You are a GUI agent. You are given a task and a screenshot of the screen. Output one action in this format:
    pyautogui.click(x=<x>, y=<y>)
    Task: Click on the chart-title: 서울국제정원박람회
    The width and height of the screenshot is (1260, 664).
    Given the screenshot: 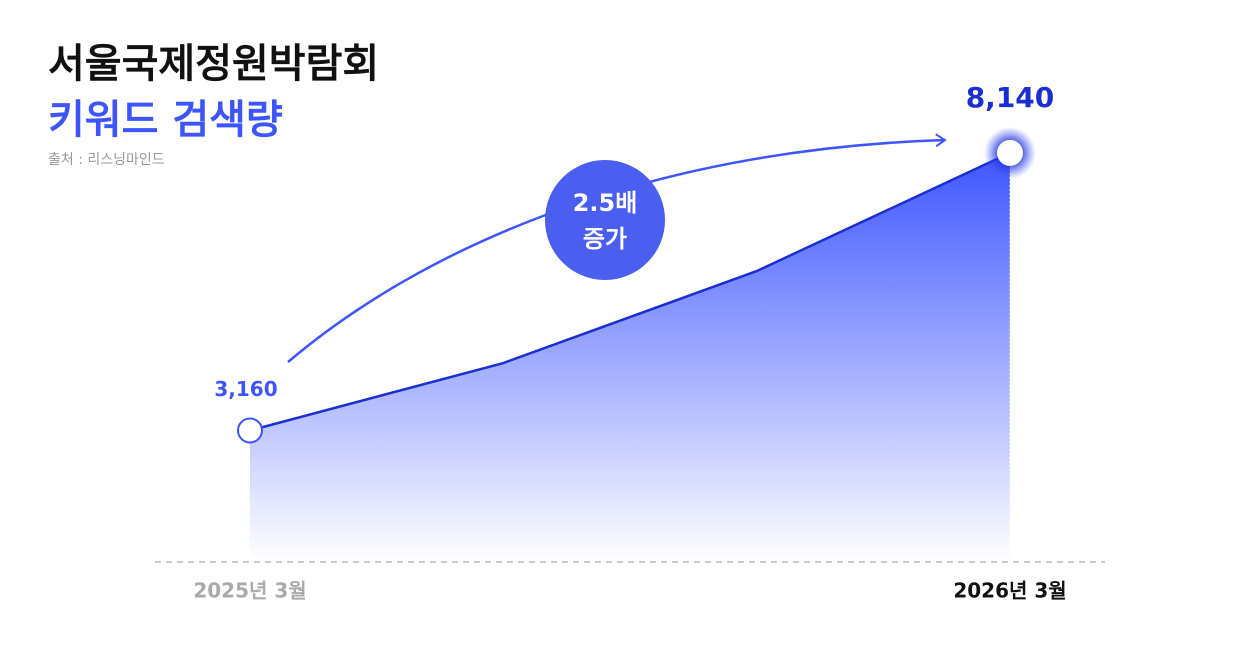 What is the action you would take?
    pyautogui.click(x=213, y=64)
    